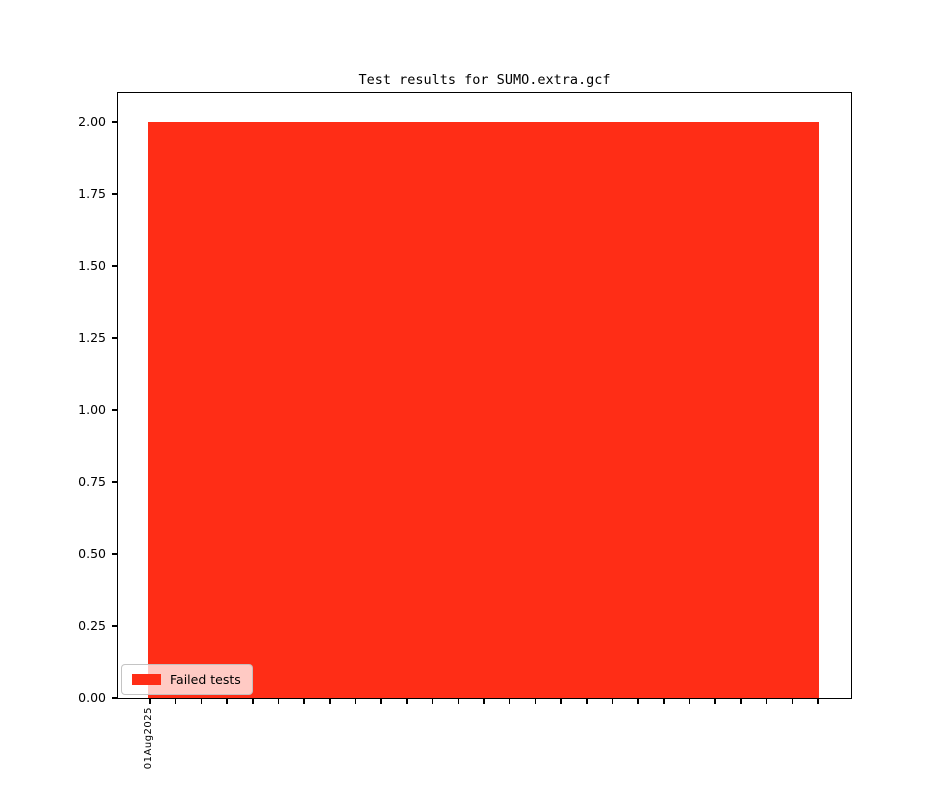 Image resolution: width=944 pixels, height=787 pixels. What do you see at coordinates (92, 697) in the screenshot?
I see `y-tick-label: 0.00` at bounding box center [92, 697].